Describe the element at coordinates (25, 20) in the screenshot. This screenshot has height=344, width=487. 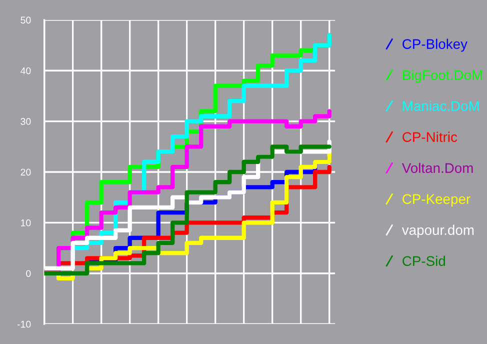
I see `y-tick-label: 50` at that location.